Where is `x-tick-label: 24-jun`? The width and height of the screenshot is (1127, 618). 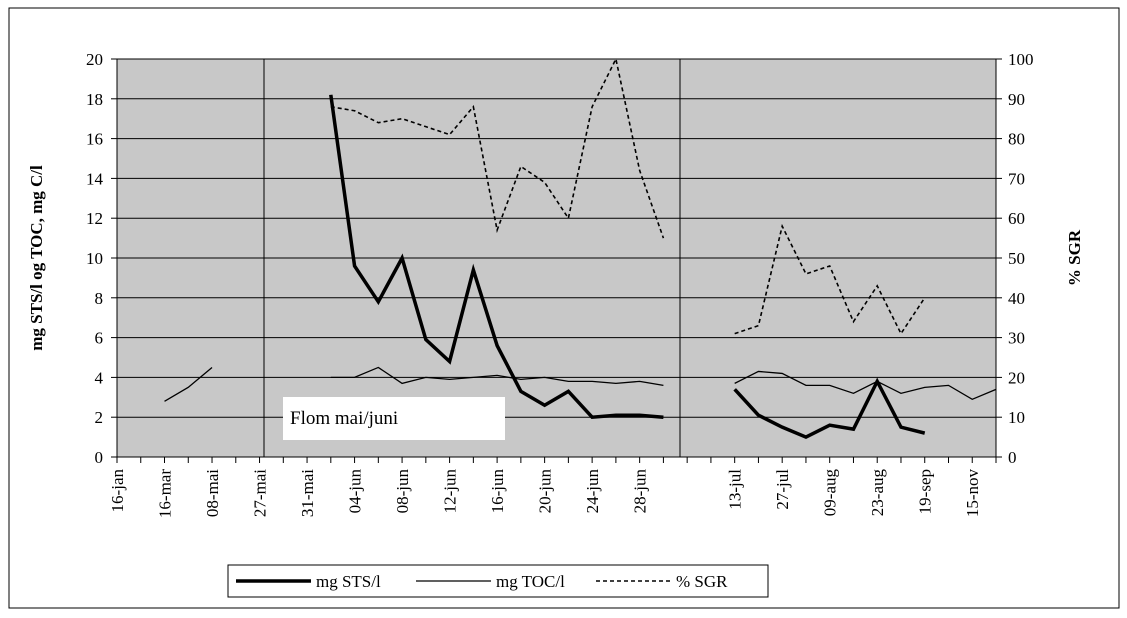 x-tick-label: 24-jun is located at coordinates (592, 491).